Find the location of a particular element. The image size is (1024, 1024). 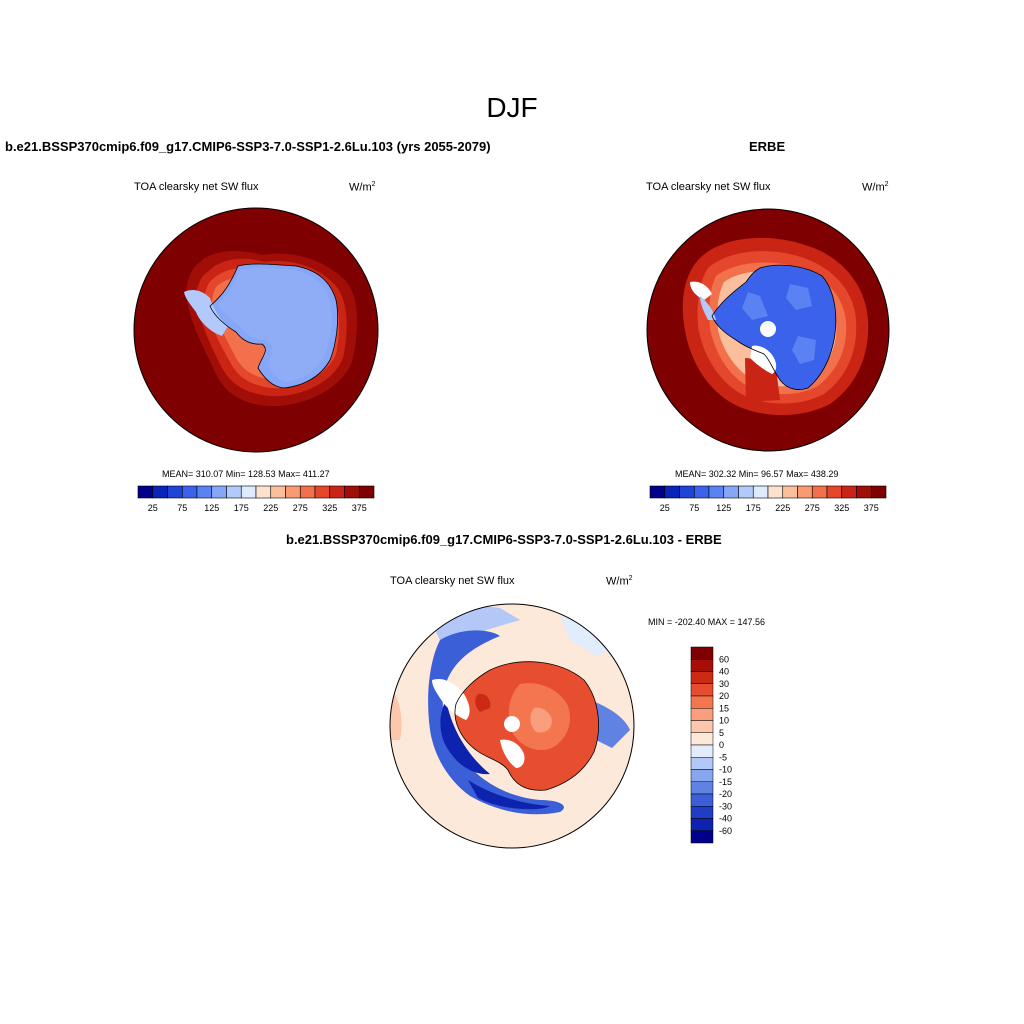

colorbar-tick-label: 15 is located at coordinates (724, 708).